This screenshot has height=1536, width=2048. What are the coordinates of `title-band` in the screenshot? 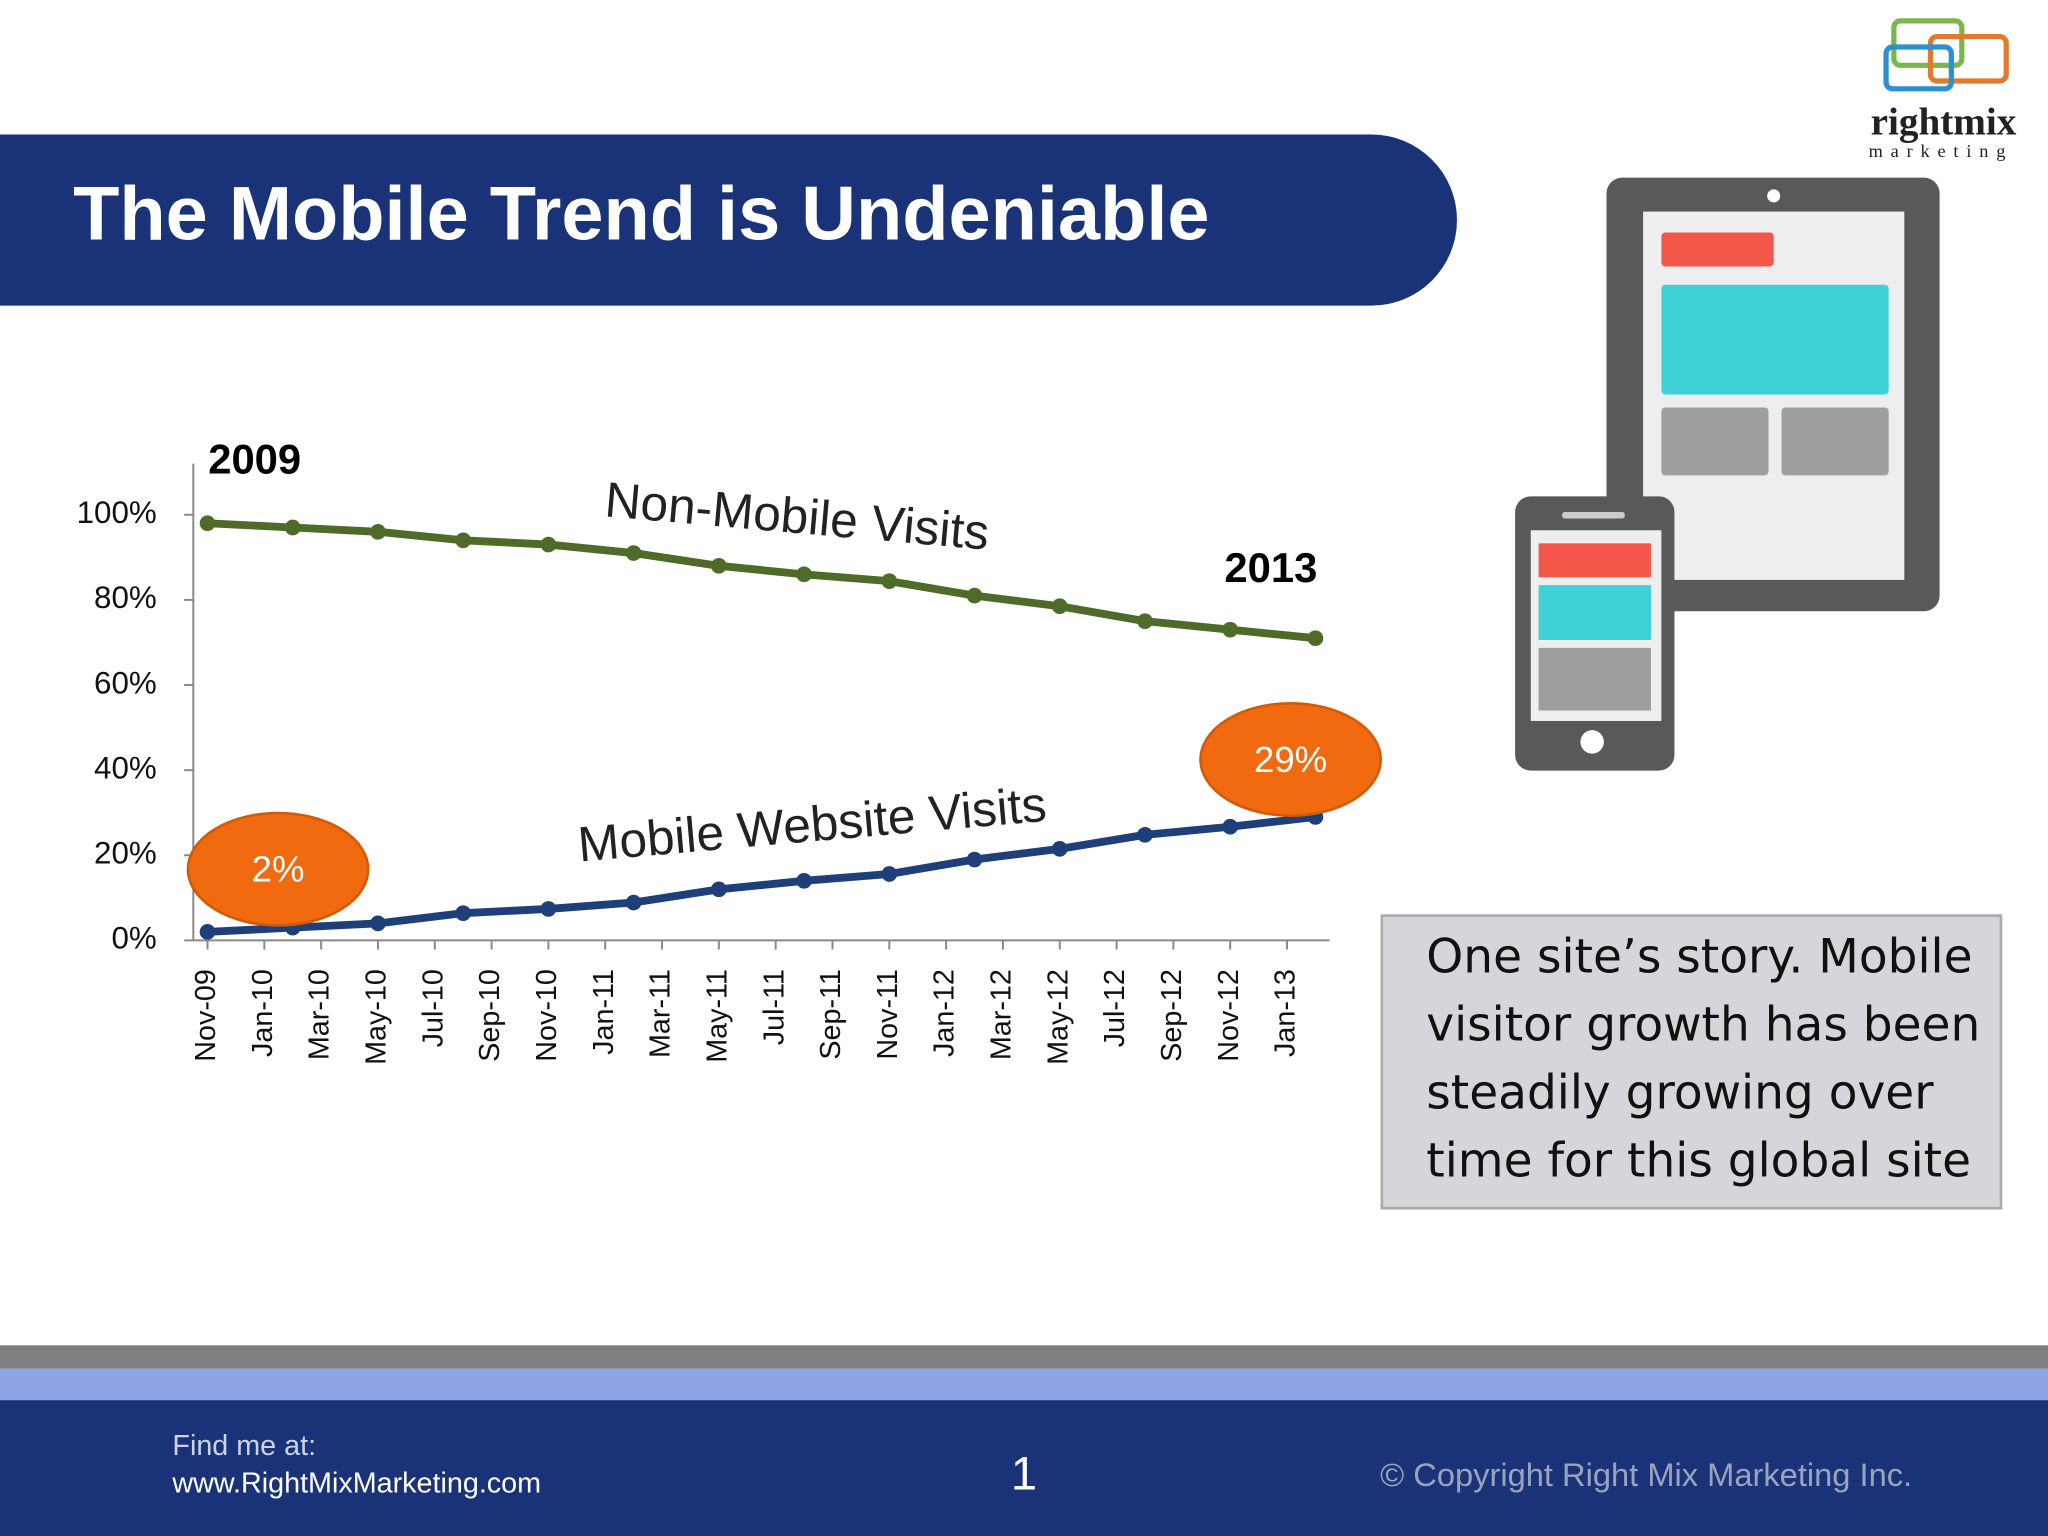 It's located at (728, 220).